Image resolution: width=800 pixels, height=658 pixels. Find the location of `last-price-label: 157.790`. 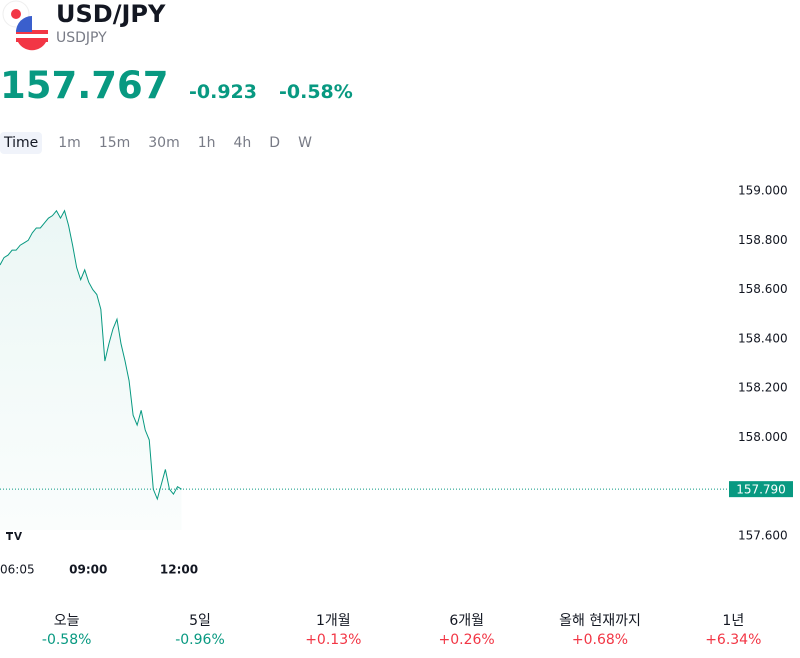

last-price-label: 157.790 is located at coordinates (761, 490).